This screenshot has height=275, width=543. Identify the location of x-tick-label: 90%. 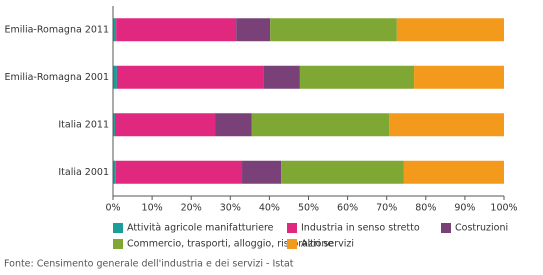
(464, 208).